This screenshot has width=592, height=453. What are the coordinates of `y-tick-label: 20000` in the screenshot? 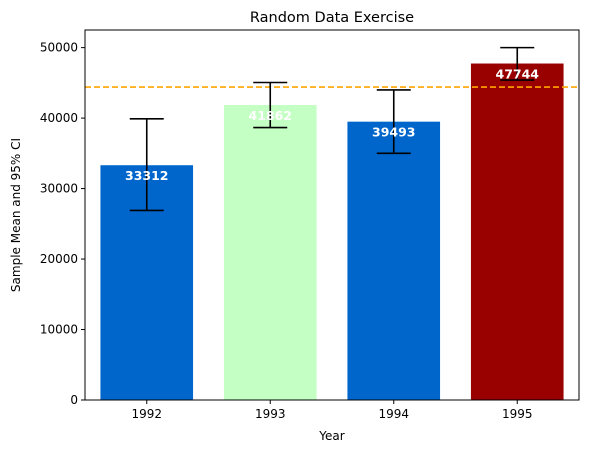 It's located at (59, 259).